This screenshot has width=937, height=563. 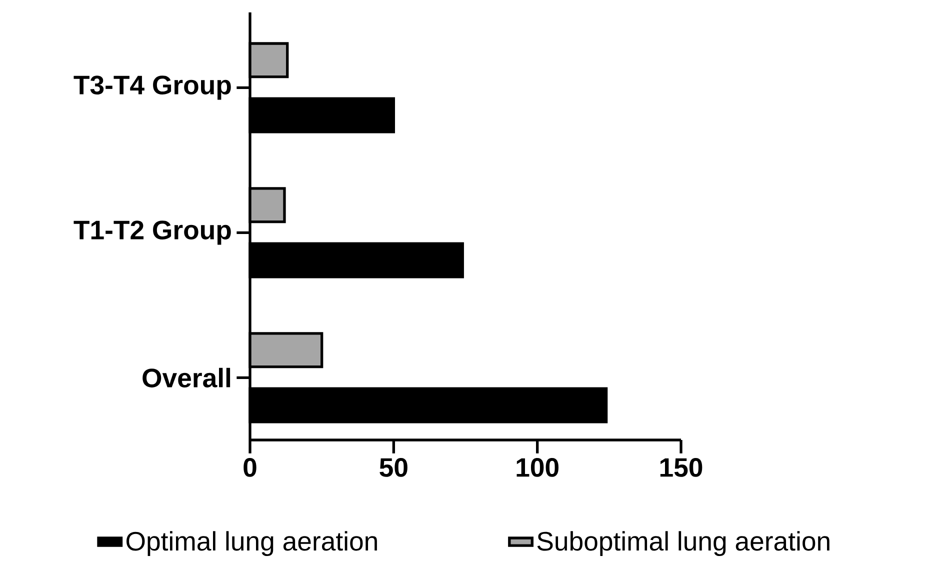 What do you see at coordinates (152, 232) in the screenshot?
I see `y-tick-label: T1-T2 Group` at bounding box center [152, 232].